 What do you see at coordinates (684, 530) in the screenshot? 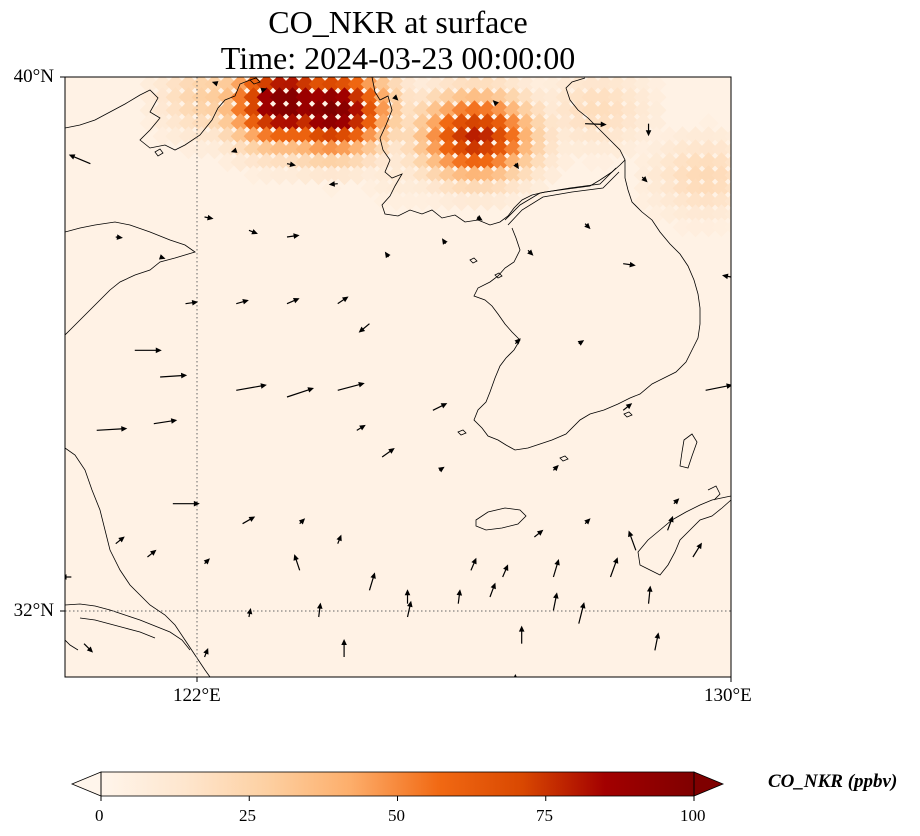
I see `coastline-japan` at bounding box center [684, 530].